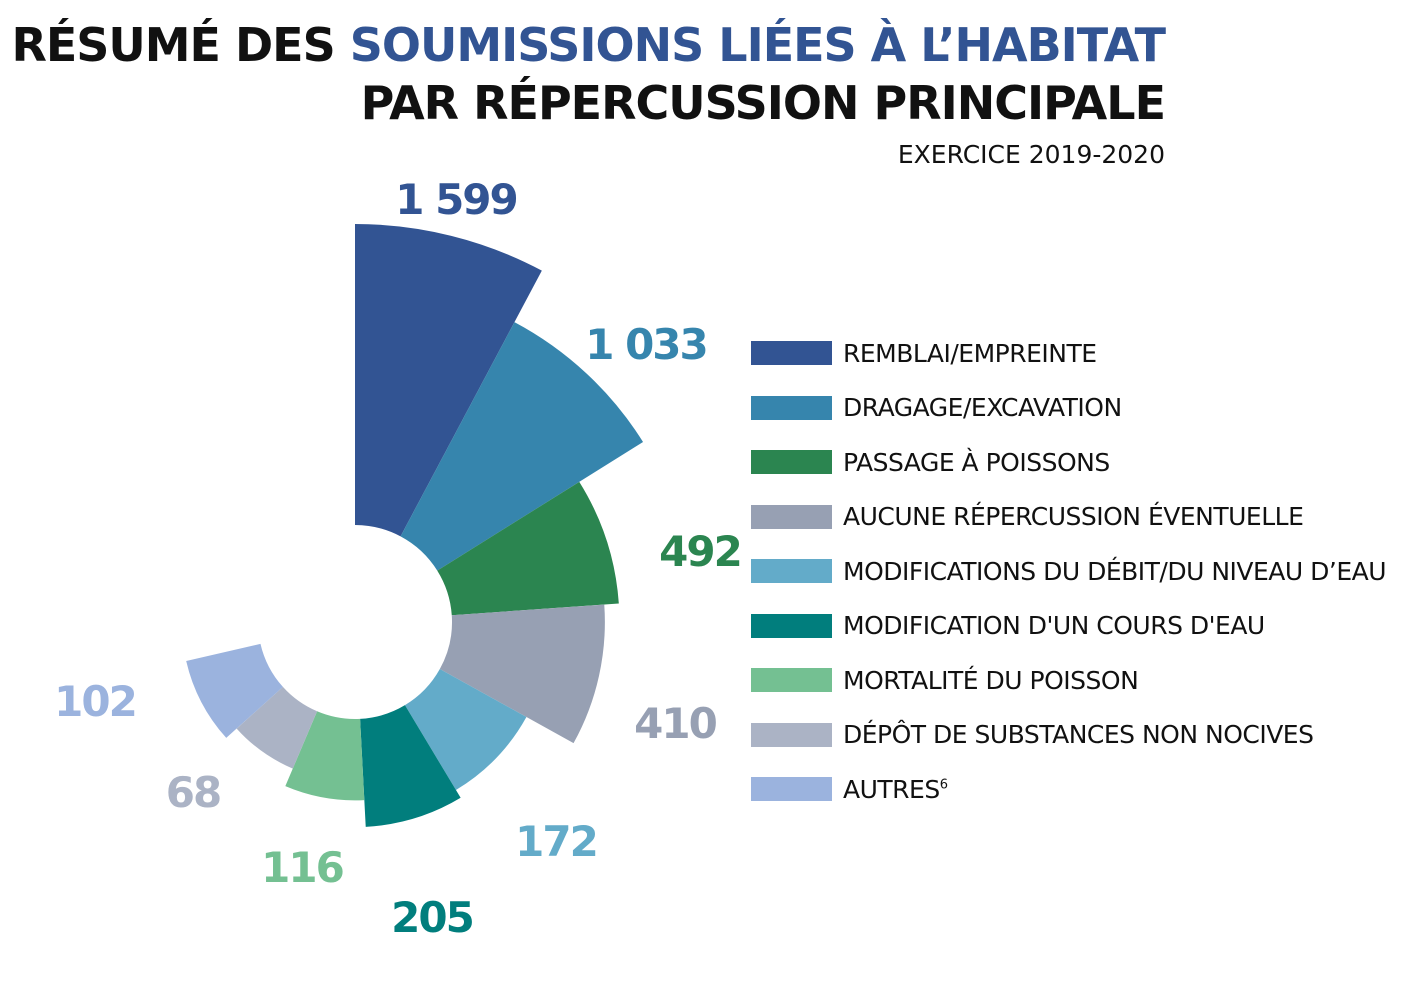  I want to click on title-highlight: SOUMISSIONS LIÉES À L’HABITAT, so click(757, 45).